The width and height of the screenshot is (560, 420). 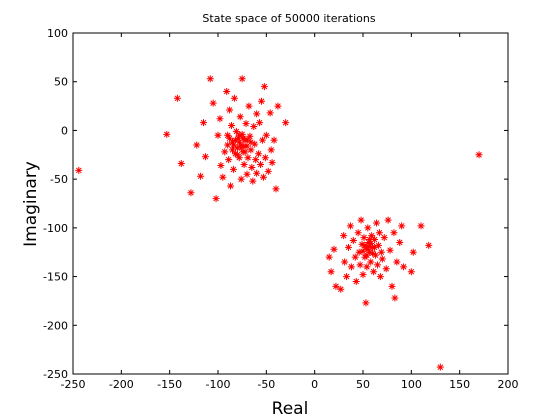 I want to click on y-tick-label: -250, so click(x=55, y=374).